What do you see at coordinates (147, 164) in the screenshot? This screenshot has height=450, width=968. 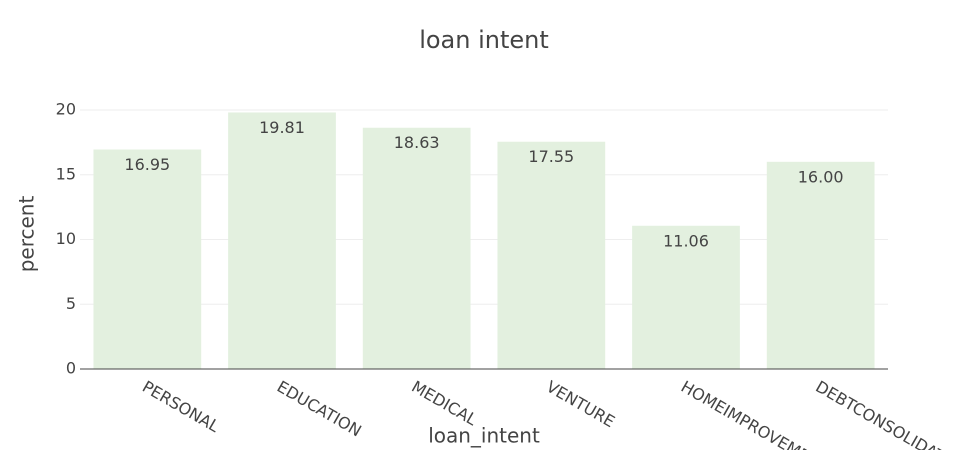 I see `value-label: 16.95` at bounding box center [147, 164].